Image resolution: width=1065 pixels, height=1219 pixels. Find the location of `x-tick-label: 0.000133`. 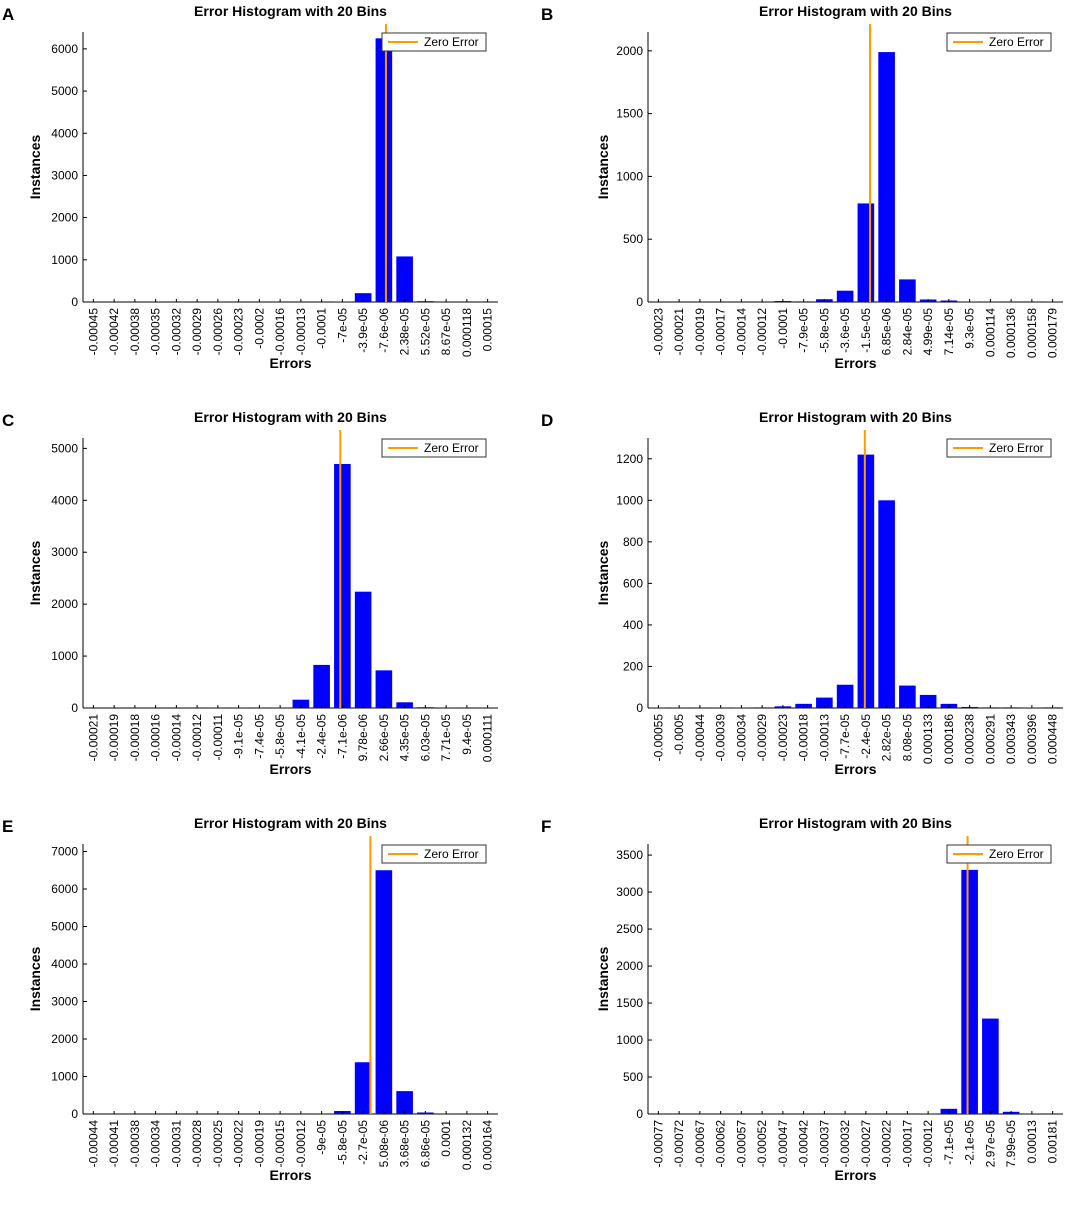

x-tick-label: 0.000133 is located at coordinates (928, 739).